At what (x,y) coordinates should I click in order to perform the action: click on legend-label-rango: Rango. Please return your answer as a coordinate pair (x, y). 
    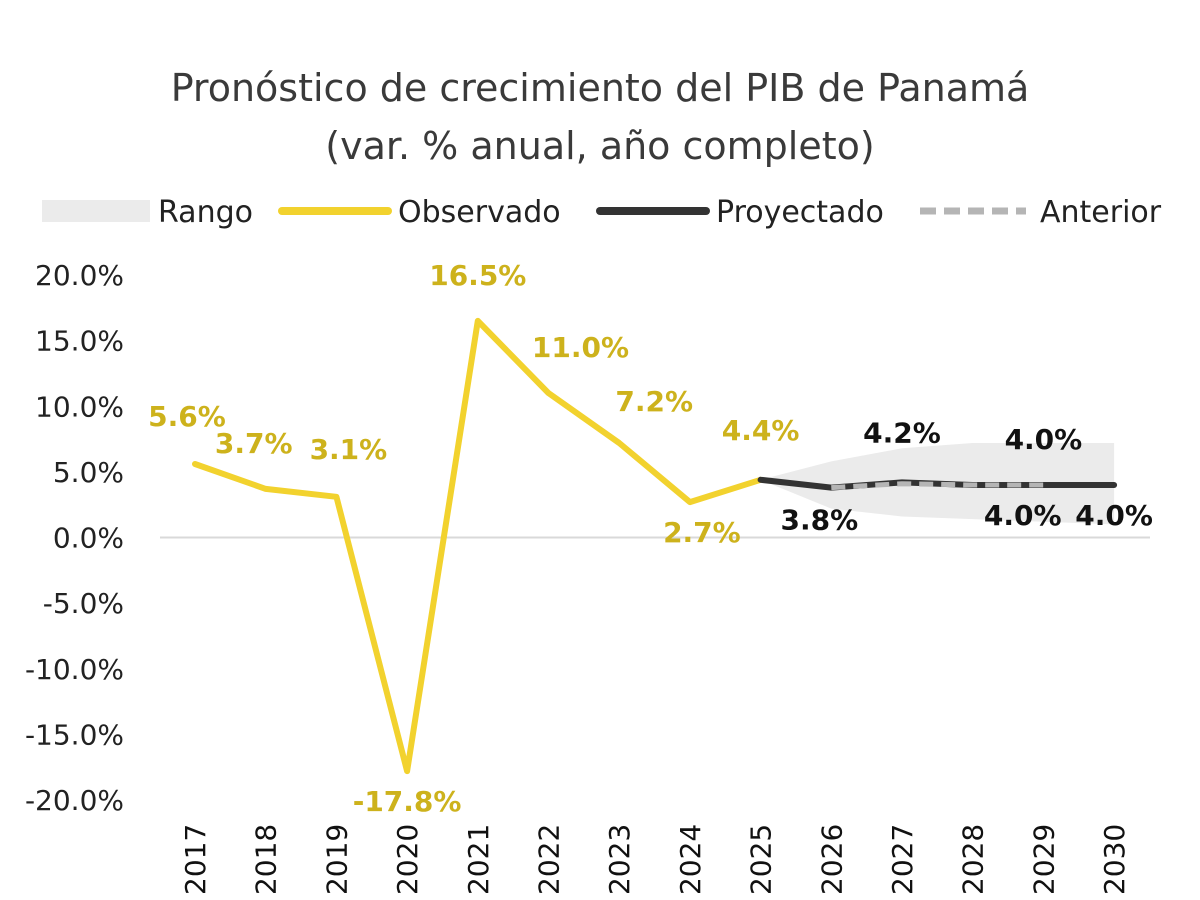
    Looking at the image, I should click on (205, 212).